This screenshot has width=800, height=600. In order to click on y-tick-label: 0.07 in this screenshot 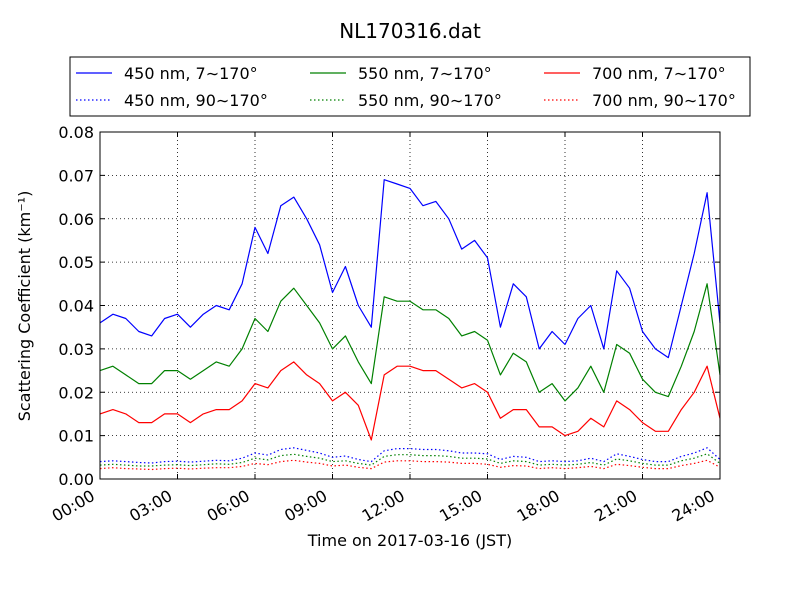, I will do `click(76, 175)`.